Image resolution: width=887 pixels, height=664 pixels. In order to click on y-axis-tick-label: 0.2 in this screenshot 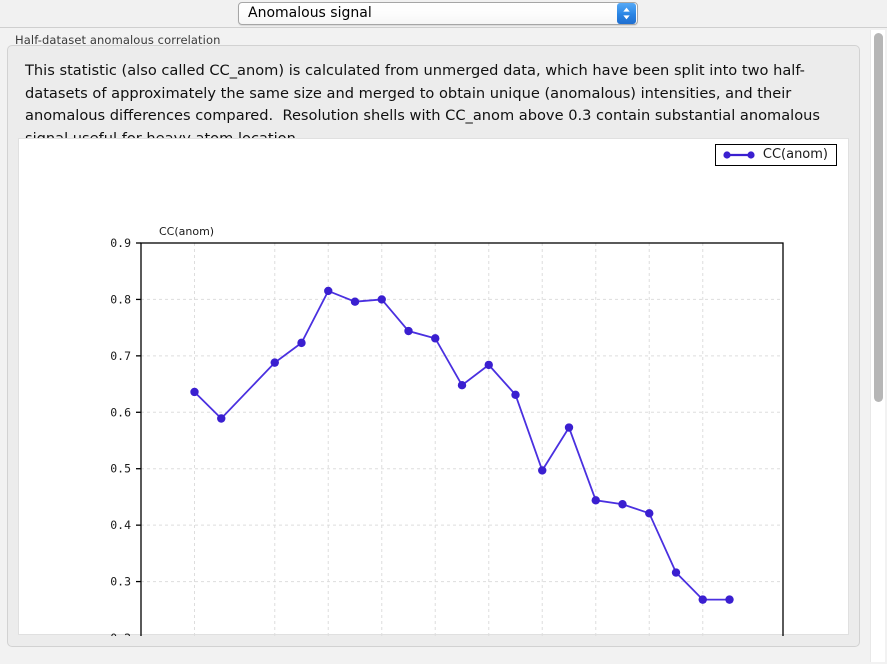, I will do `click(120, 633)`.